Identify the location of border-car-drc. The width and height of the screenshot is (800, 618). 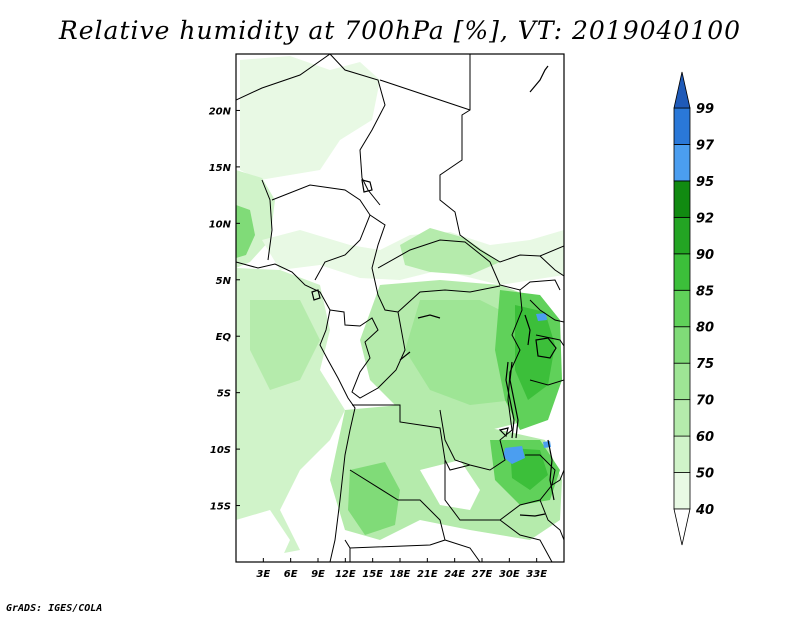
(469, 265).